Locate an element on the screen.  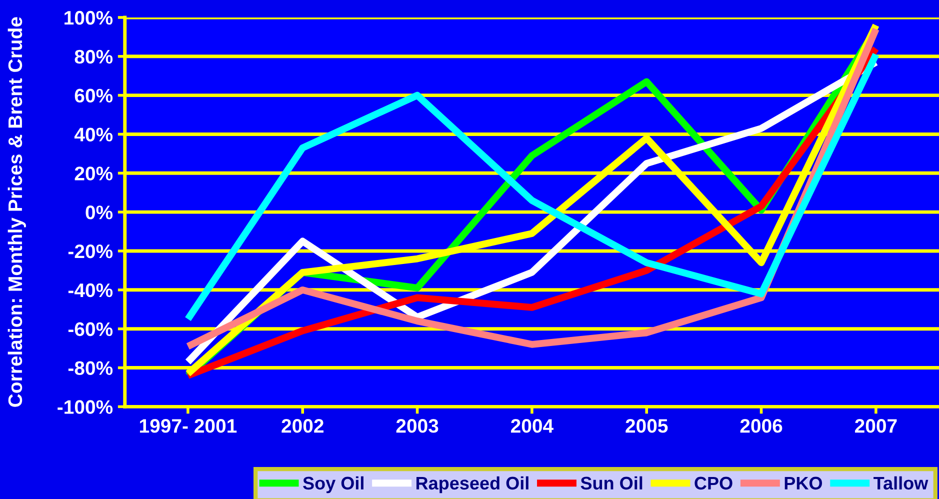
y-tick-label: -40% is located at coordinates (90, 290).